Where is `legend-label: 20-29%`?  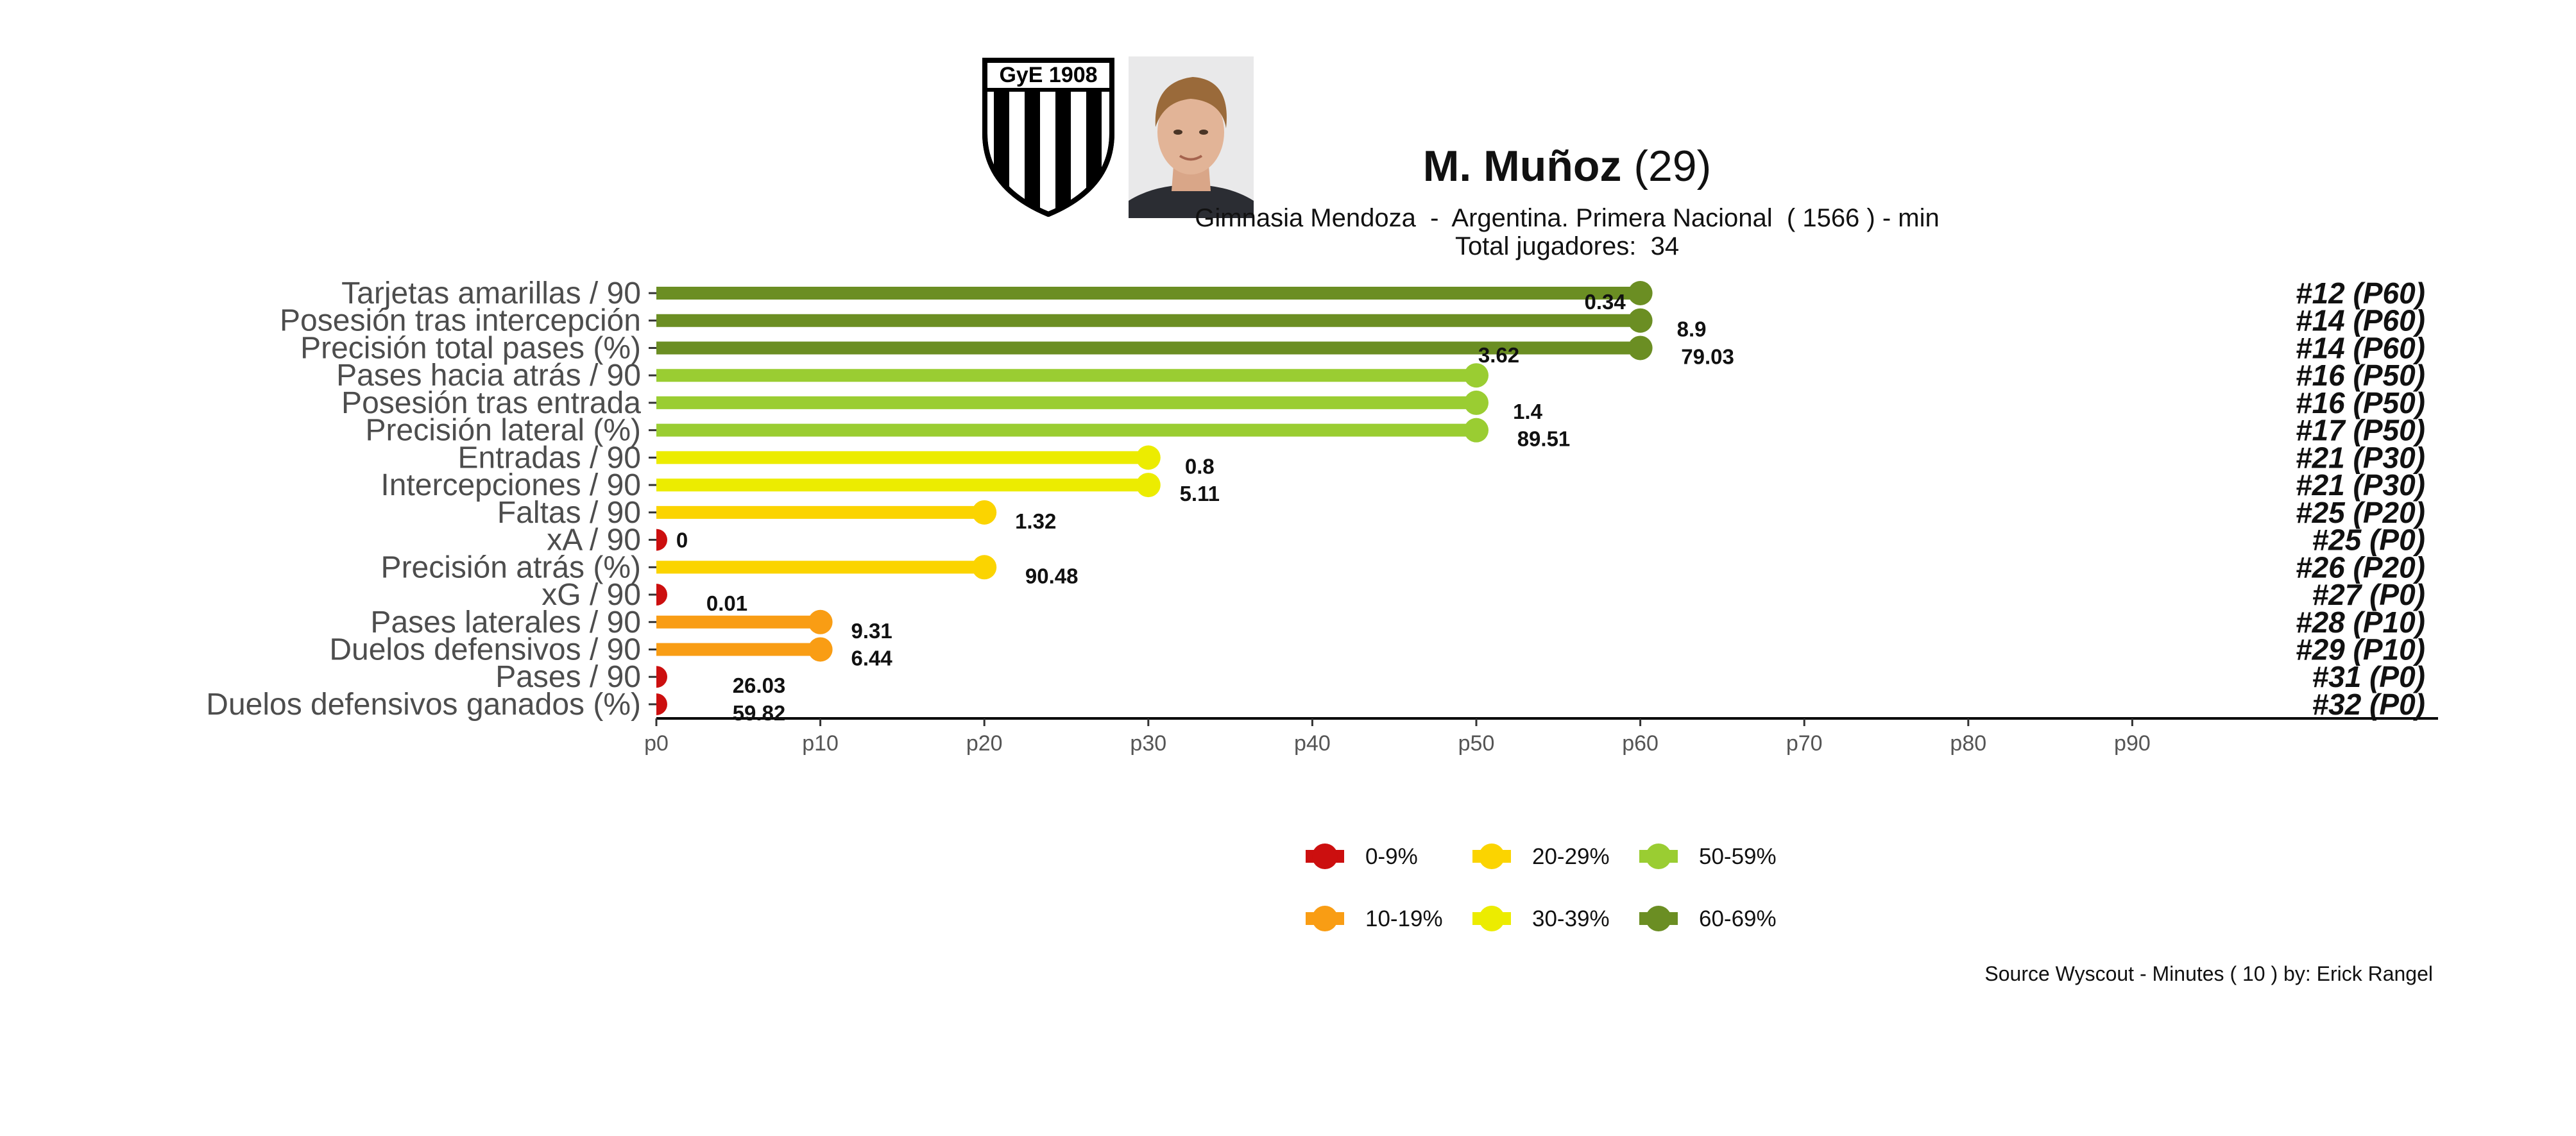 legend-label: 20-29% is located at coordinates (1571, 857).